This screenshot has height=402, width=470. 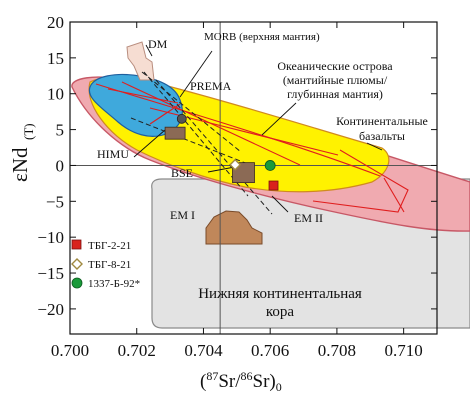 I want to click on legend-label-tbg-2-21: ТБГ-2-21, so click(x=109, y=246).